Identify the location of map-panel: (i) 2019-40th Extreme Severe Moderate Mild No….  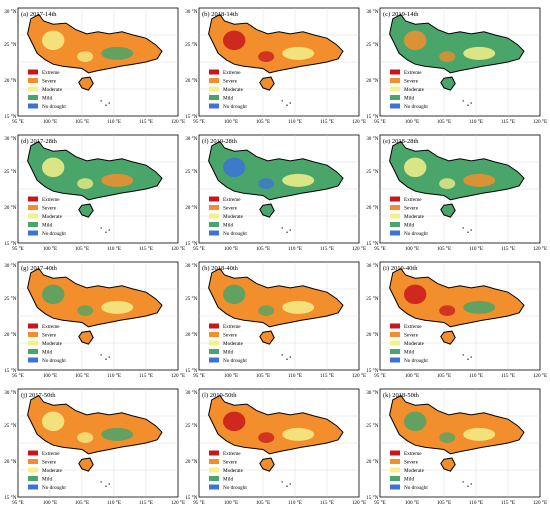
(456, 320).